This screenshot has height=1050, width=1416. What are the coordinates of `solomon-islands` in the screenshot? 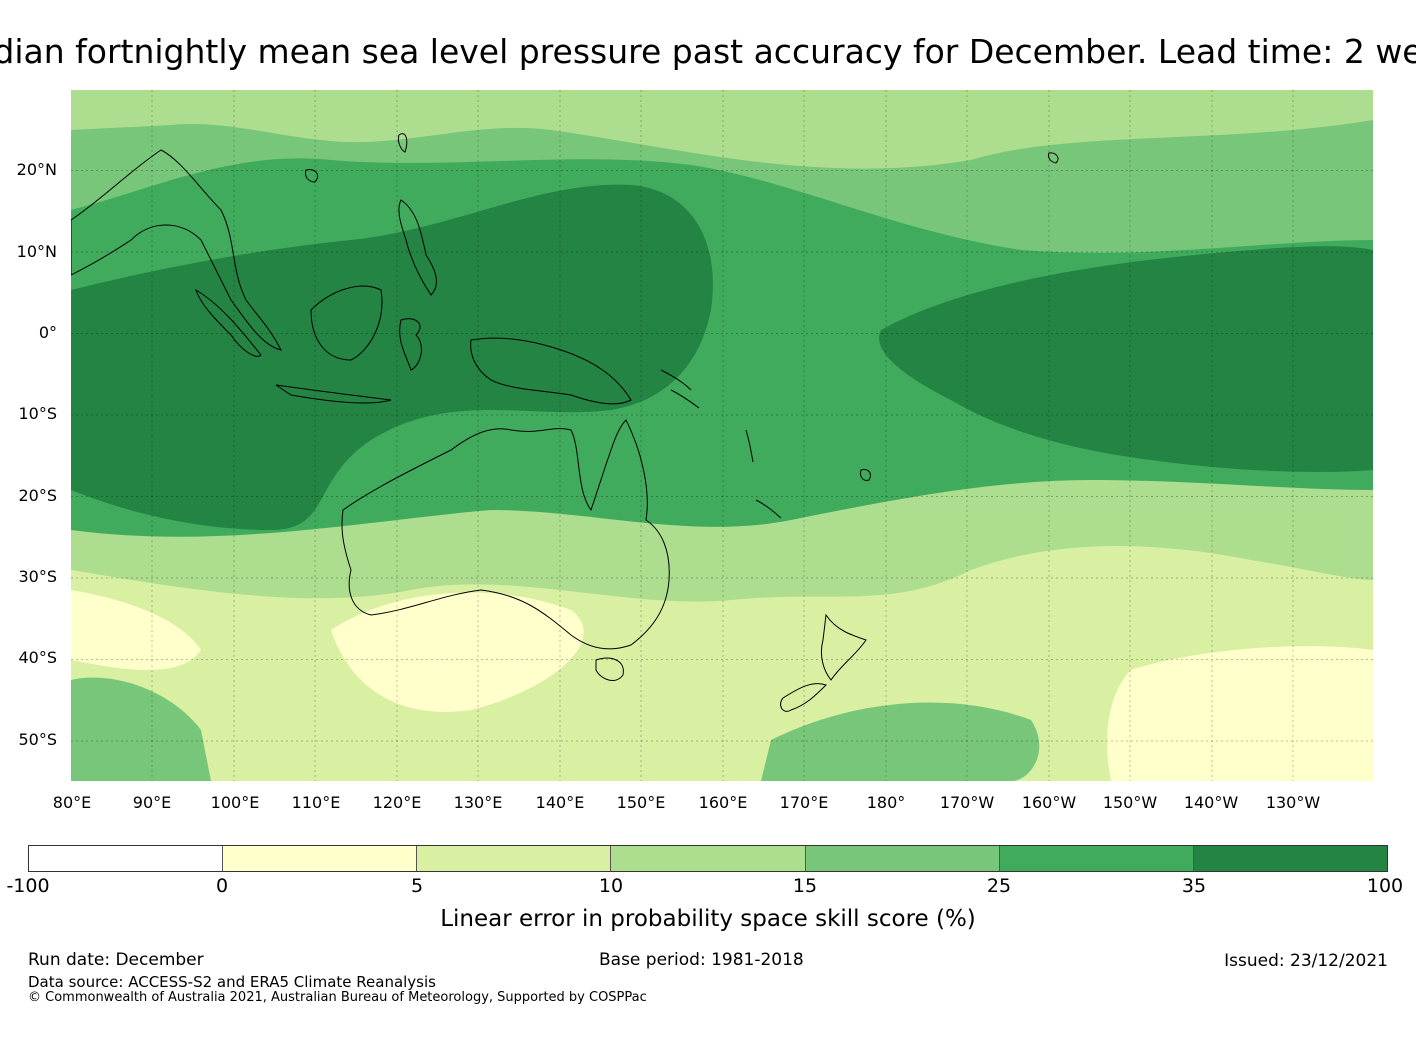 It's located at (680, 389).